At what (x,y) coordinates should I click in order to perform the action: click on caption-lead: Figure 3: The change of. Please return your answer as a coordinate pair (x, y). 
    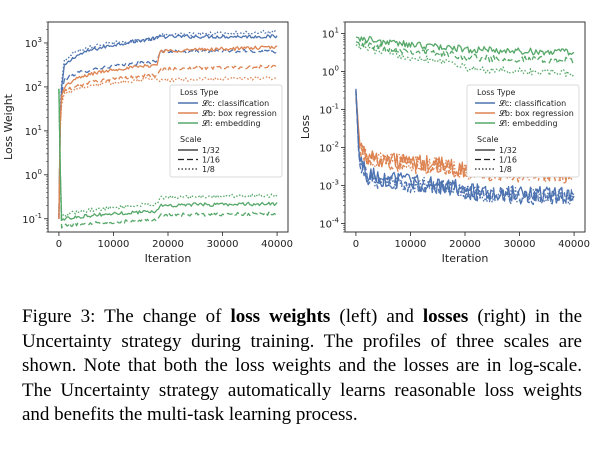
    Looking at the image, I should click on (126, 316).